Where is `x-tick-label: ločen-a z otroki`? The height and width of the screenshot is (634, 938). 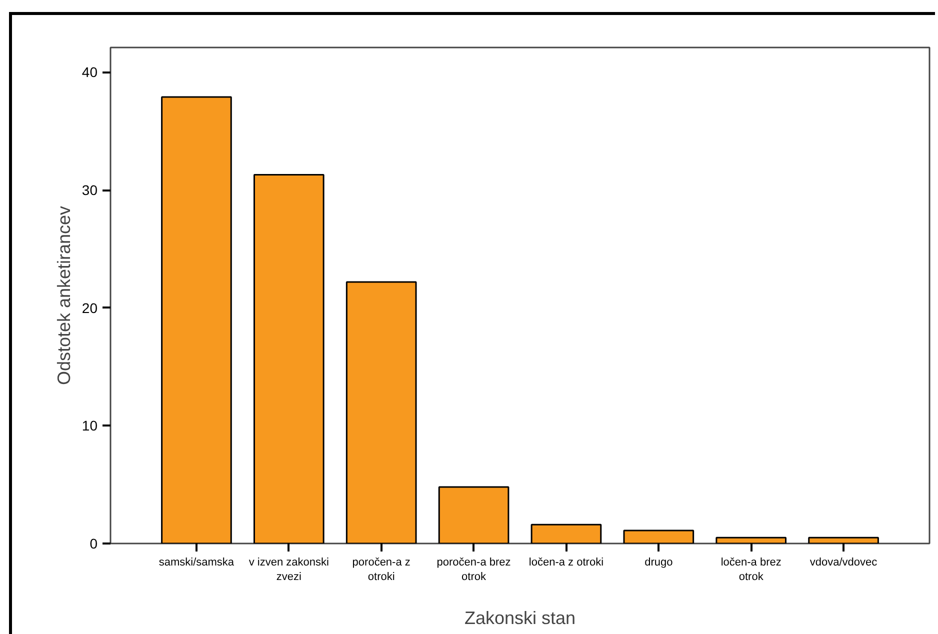 x-tick-label: ločen-a z otroki is located at coordinates (566, 562).